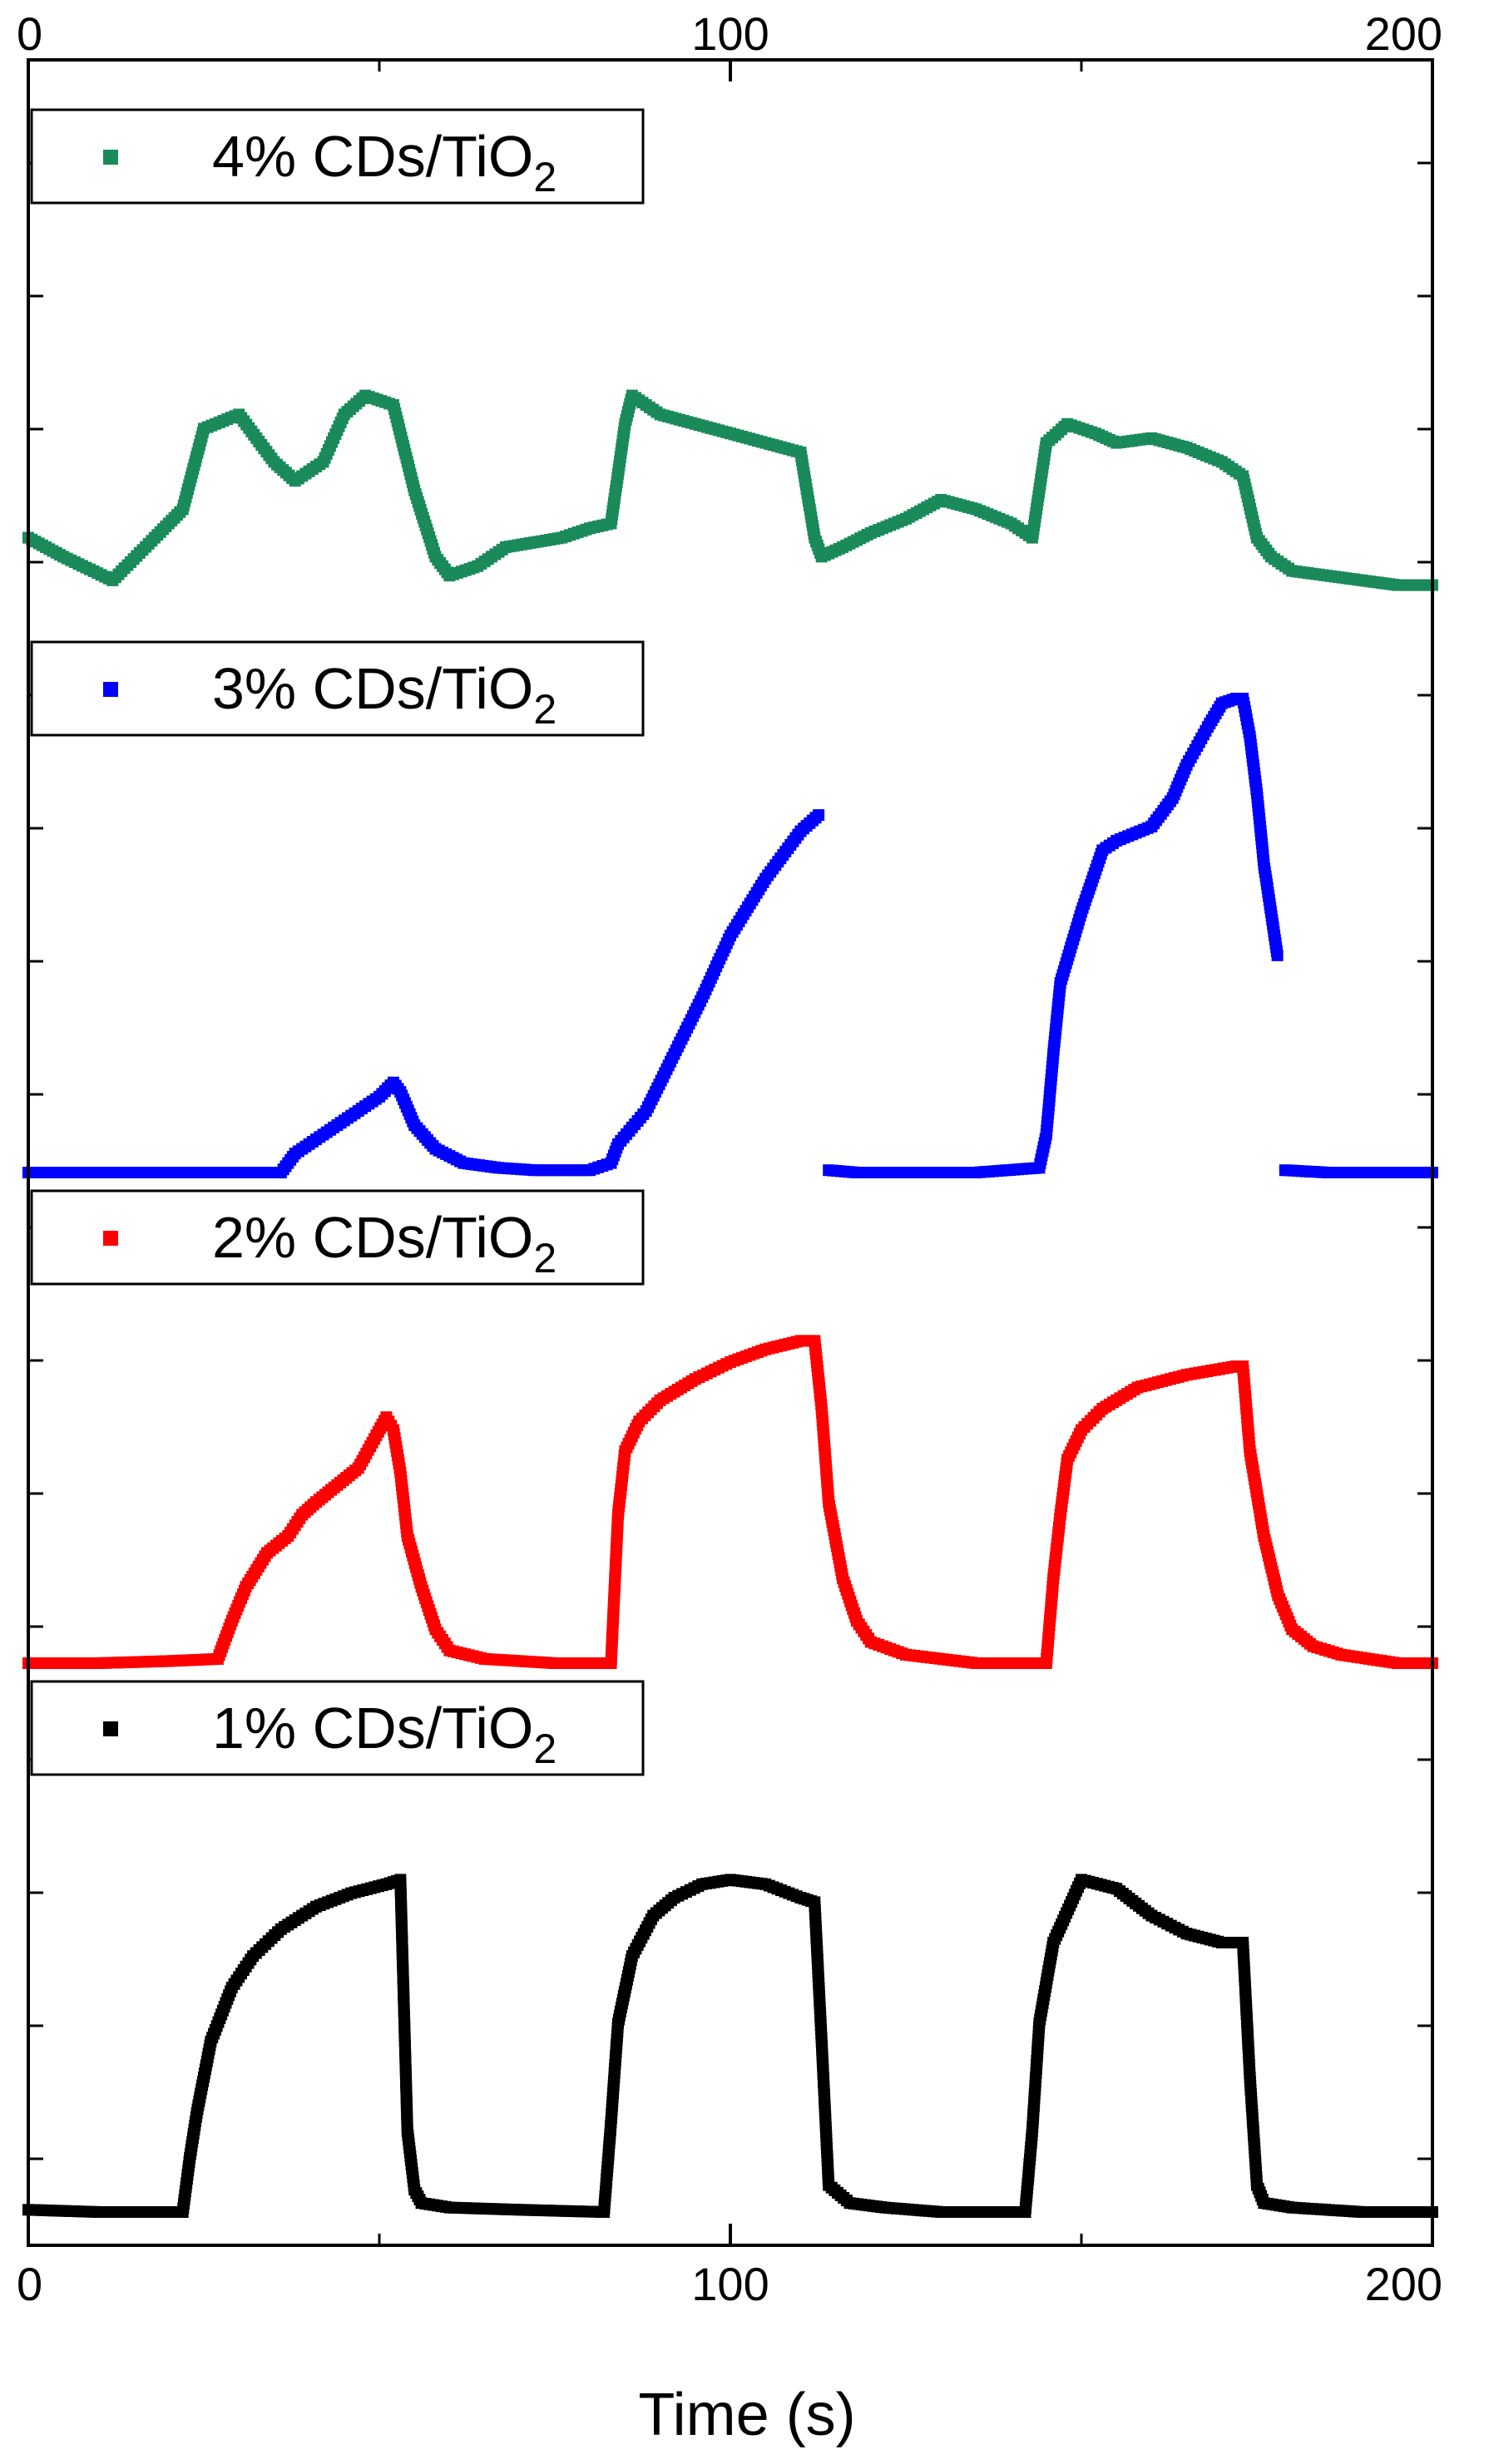 Image resolution: width=1489 pixels, height=2464 pixels. Describe the element at coordinates (746, 2415) in the screenshot. I see `x-axis-title: Time (s)` at that location.